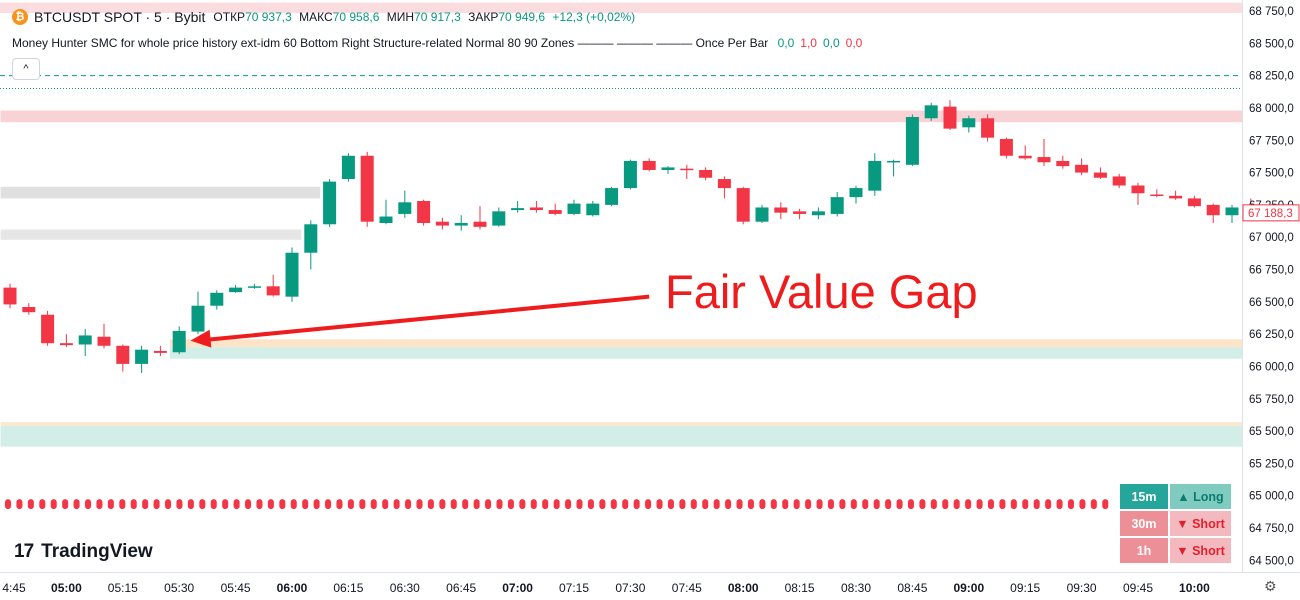  What do you see at coordinates (687, 588) in the screenshot?
I see `time-tick-label: 07:45` at bounding box center [687, 588].